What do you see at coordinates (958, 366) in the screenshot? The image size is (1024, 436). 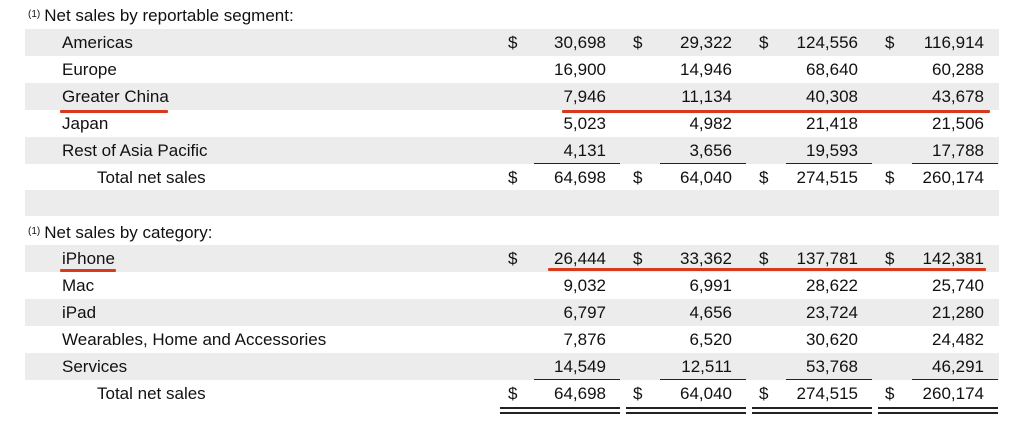 I see `value-cell: 46,291` at bounding box center [958, 366].